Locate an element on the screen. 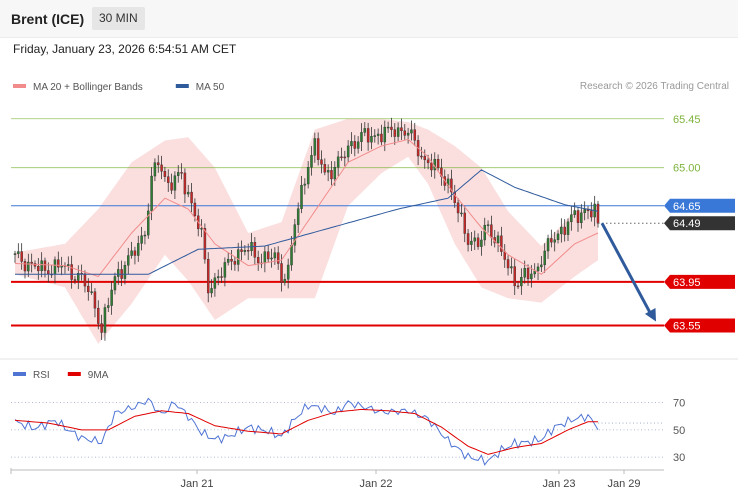  x-tick-label-2: Jan 23 is located at coordinates (558, 484).